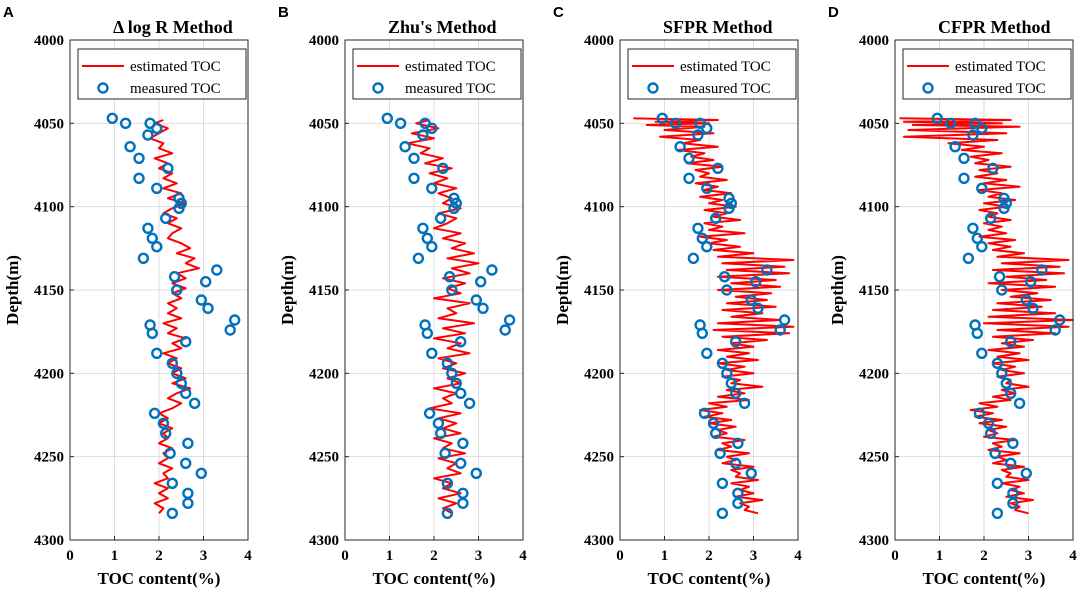 The height and width of the screenshot is (596, 1084). What do you see at coordinates (833, 12) in the screenshot?
I see `panel-letter: D` at bounding box center [833, 12].